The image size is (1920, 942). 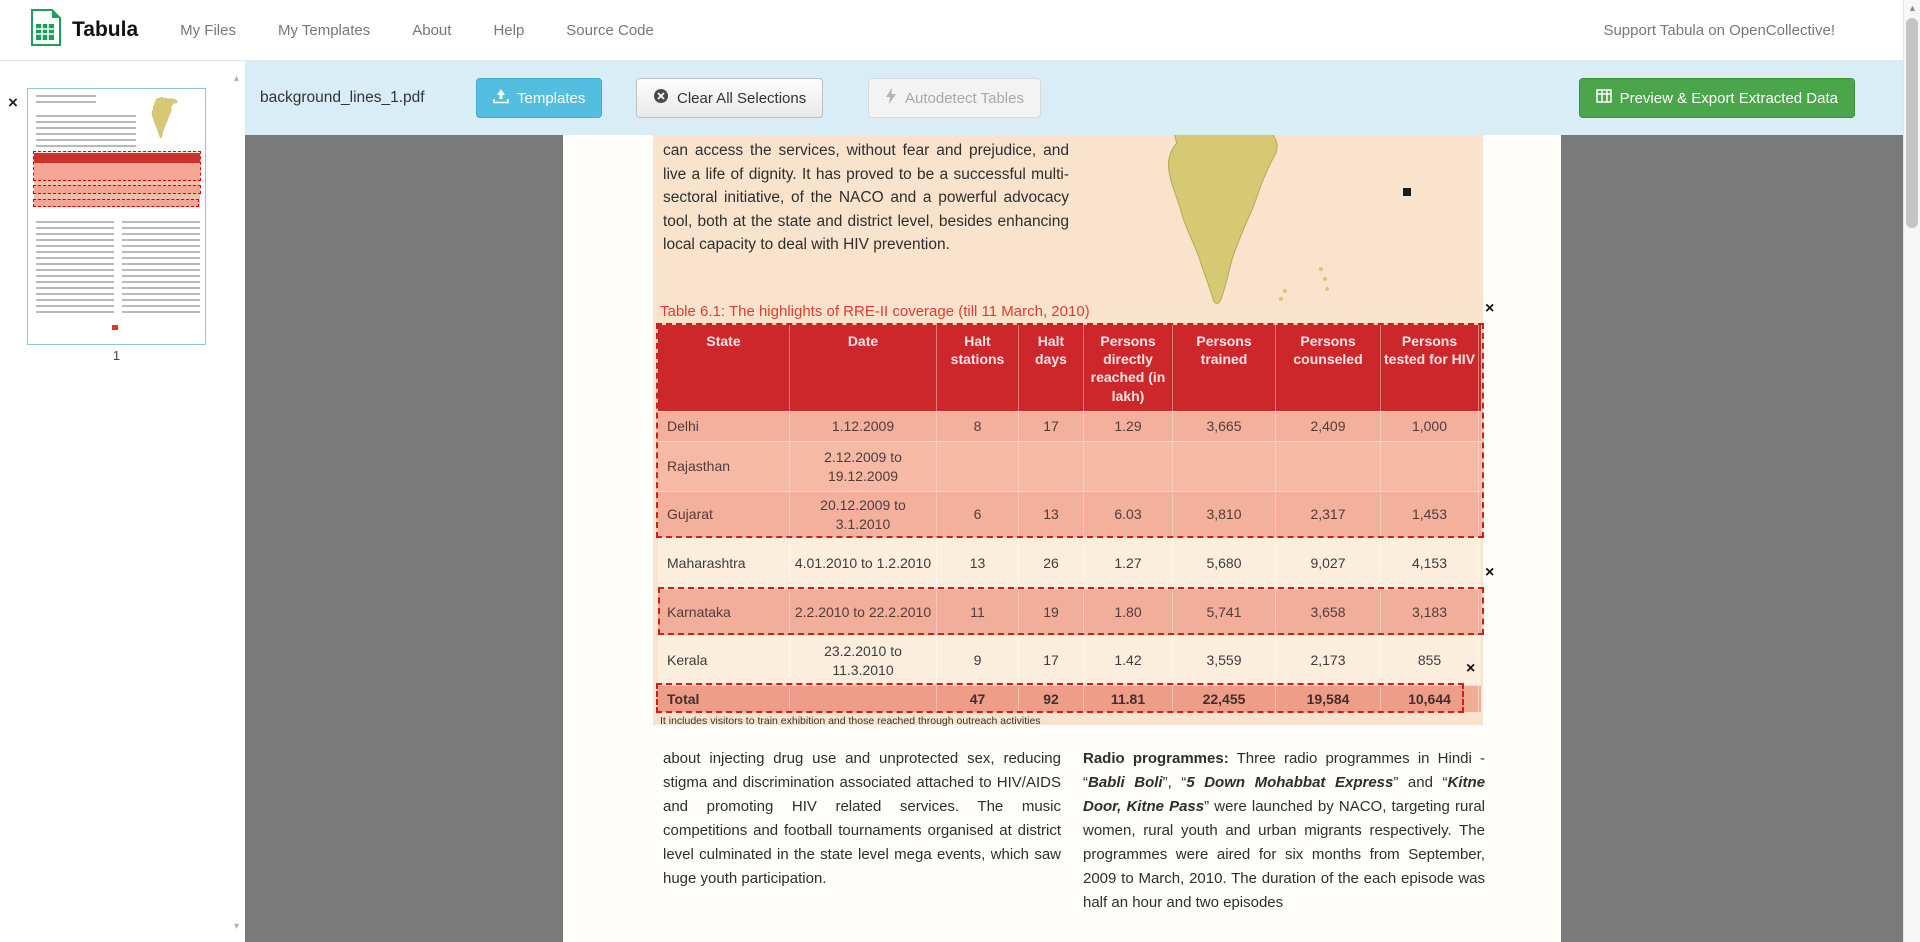 What do you see at coordinates (1224, 514) in the screenshot?
I see `cell: 3,810` at bounding box center [1224, 514].